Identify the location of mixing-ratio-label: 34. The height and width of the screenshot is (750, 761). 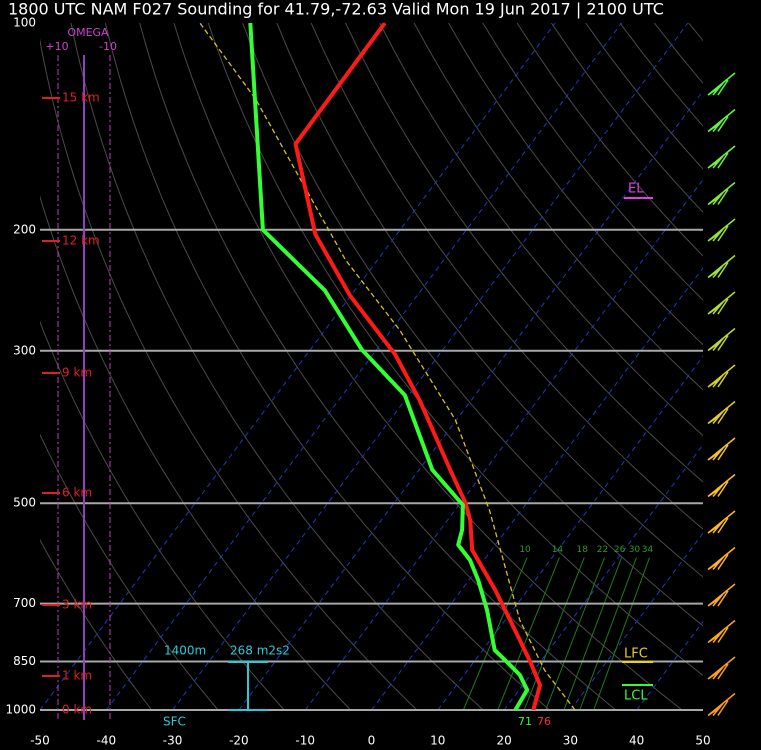
(648, 550).